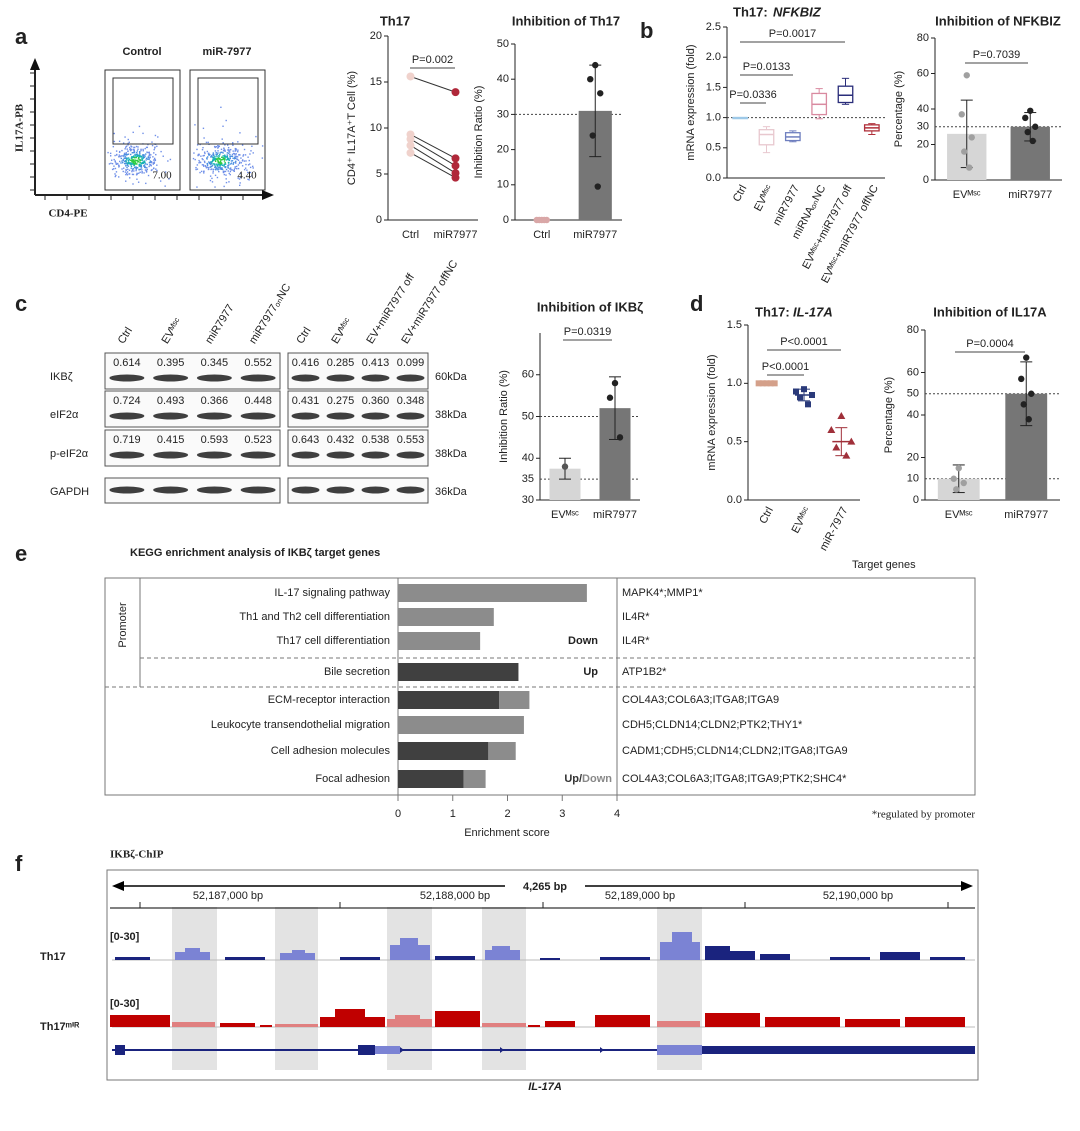 The image size is (1080, 1131). What do you see at coordinates (379, 220) in the screenshot?
I see `y-tick-label: 0` at bounding box center [379, 220].